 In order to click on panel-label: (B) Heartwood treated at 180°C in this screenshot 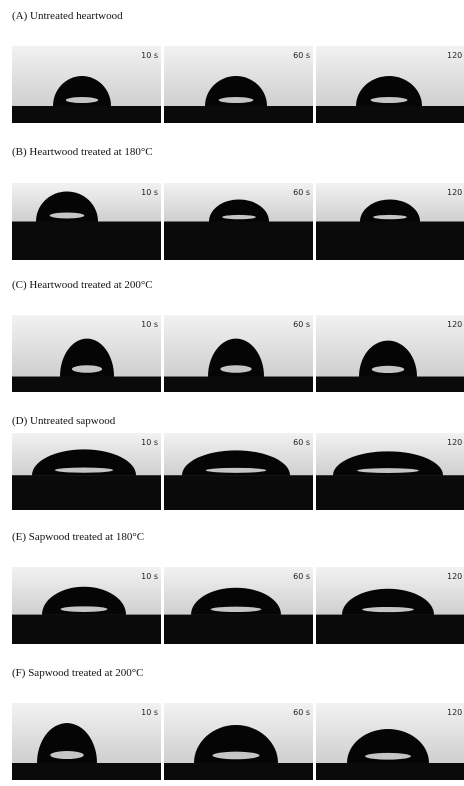, I will do `click(82, 152)`.